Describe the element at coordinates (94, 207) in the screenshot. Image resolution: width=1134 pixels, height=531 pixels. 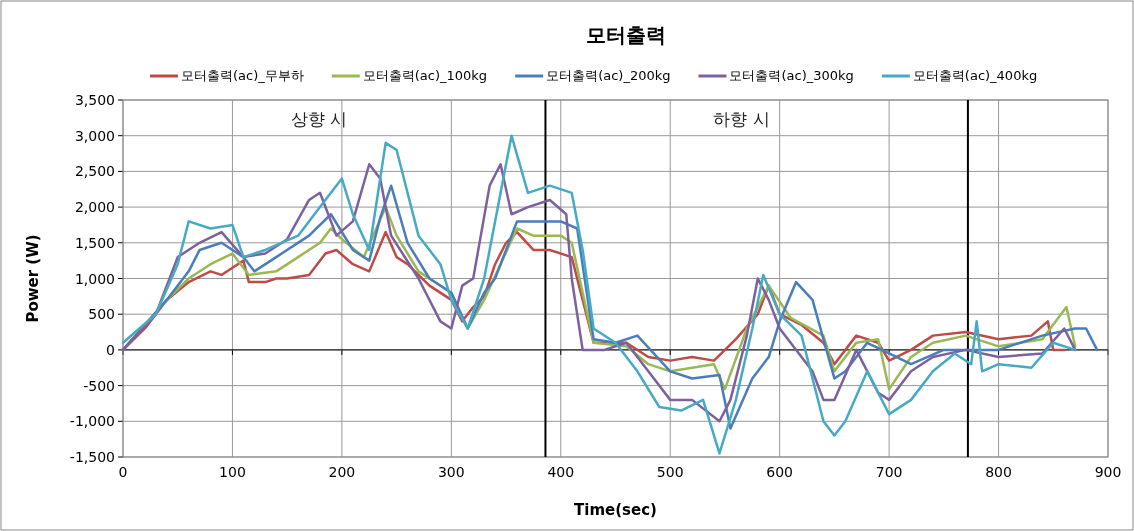
I see `y-tick-label: 2,000` at that location.